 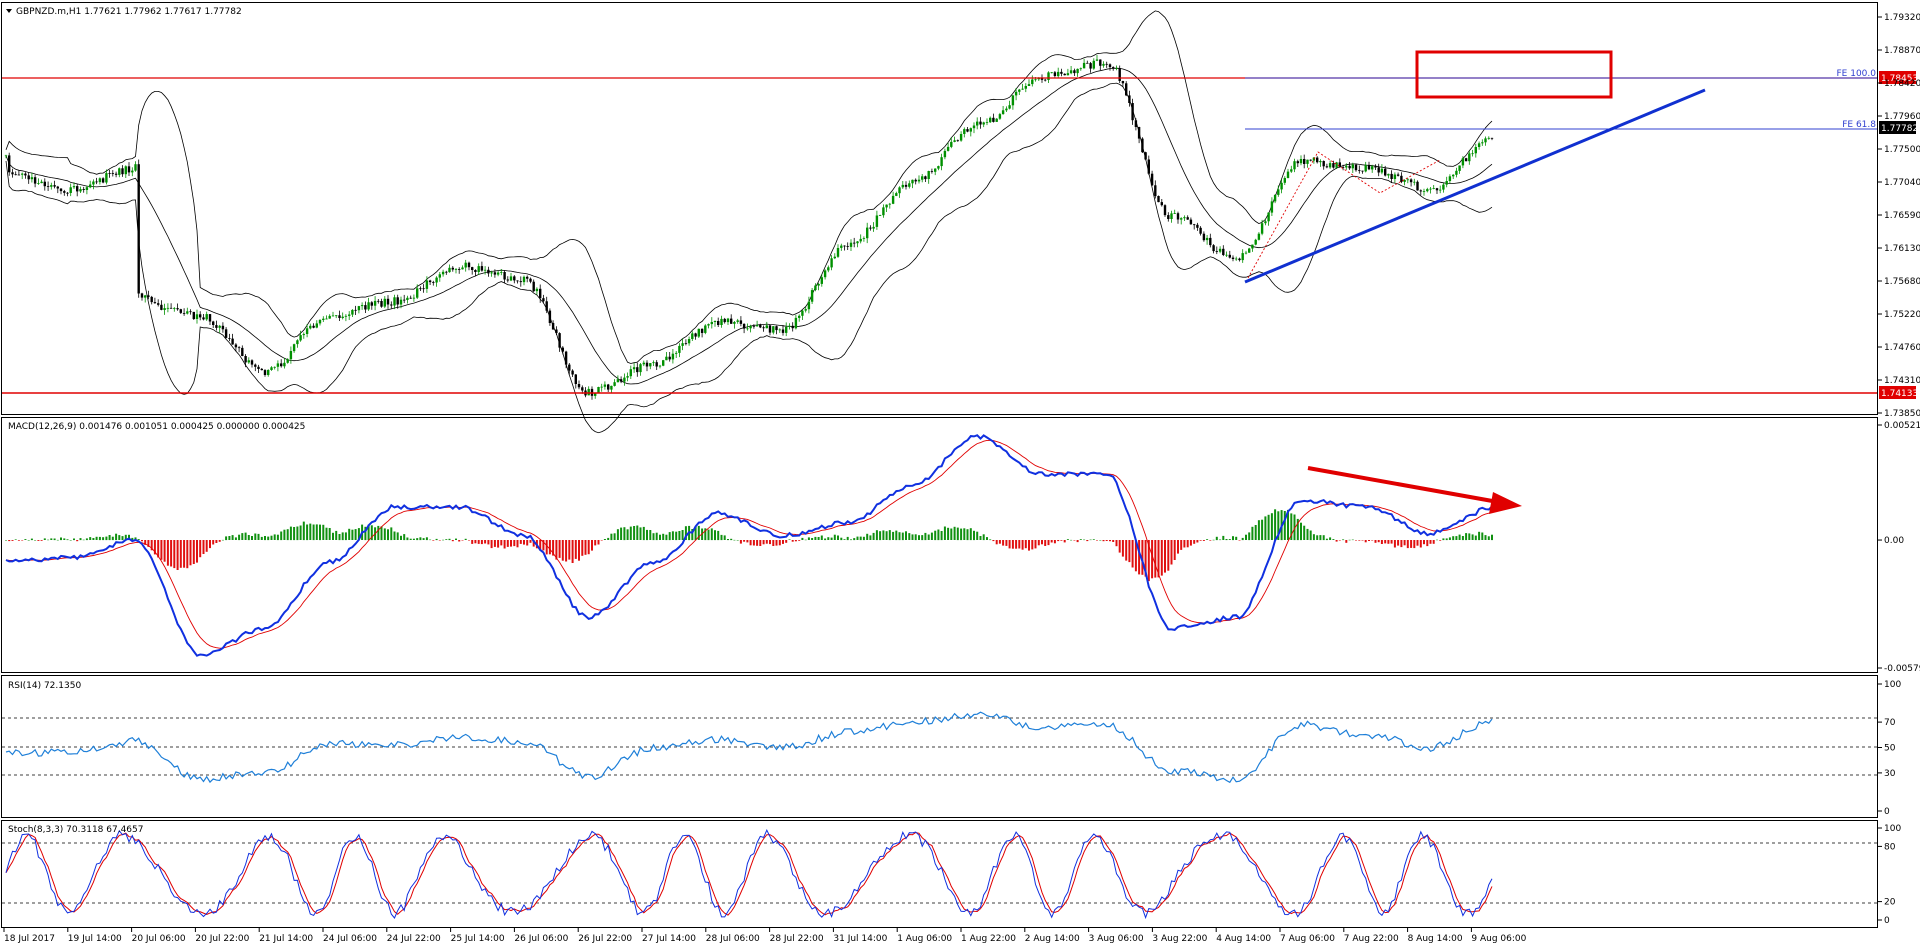 What do you see at coordinates (988, 939) in the screenshot?
I see `x-tick-label: 1 Aug 22:00` at bounding box center [988, 939].